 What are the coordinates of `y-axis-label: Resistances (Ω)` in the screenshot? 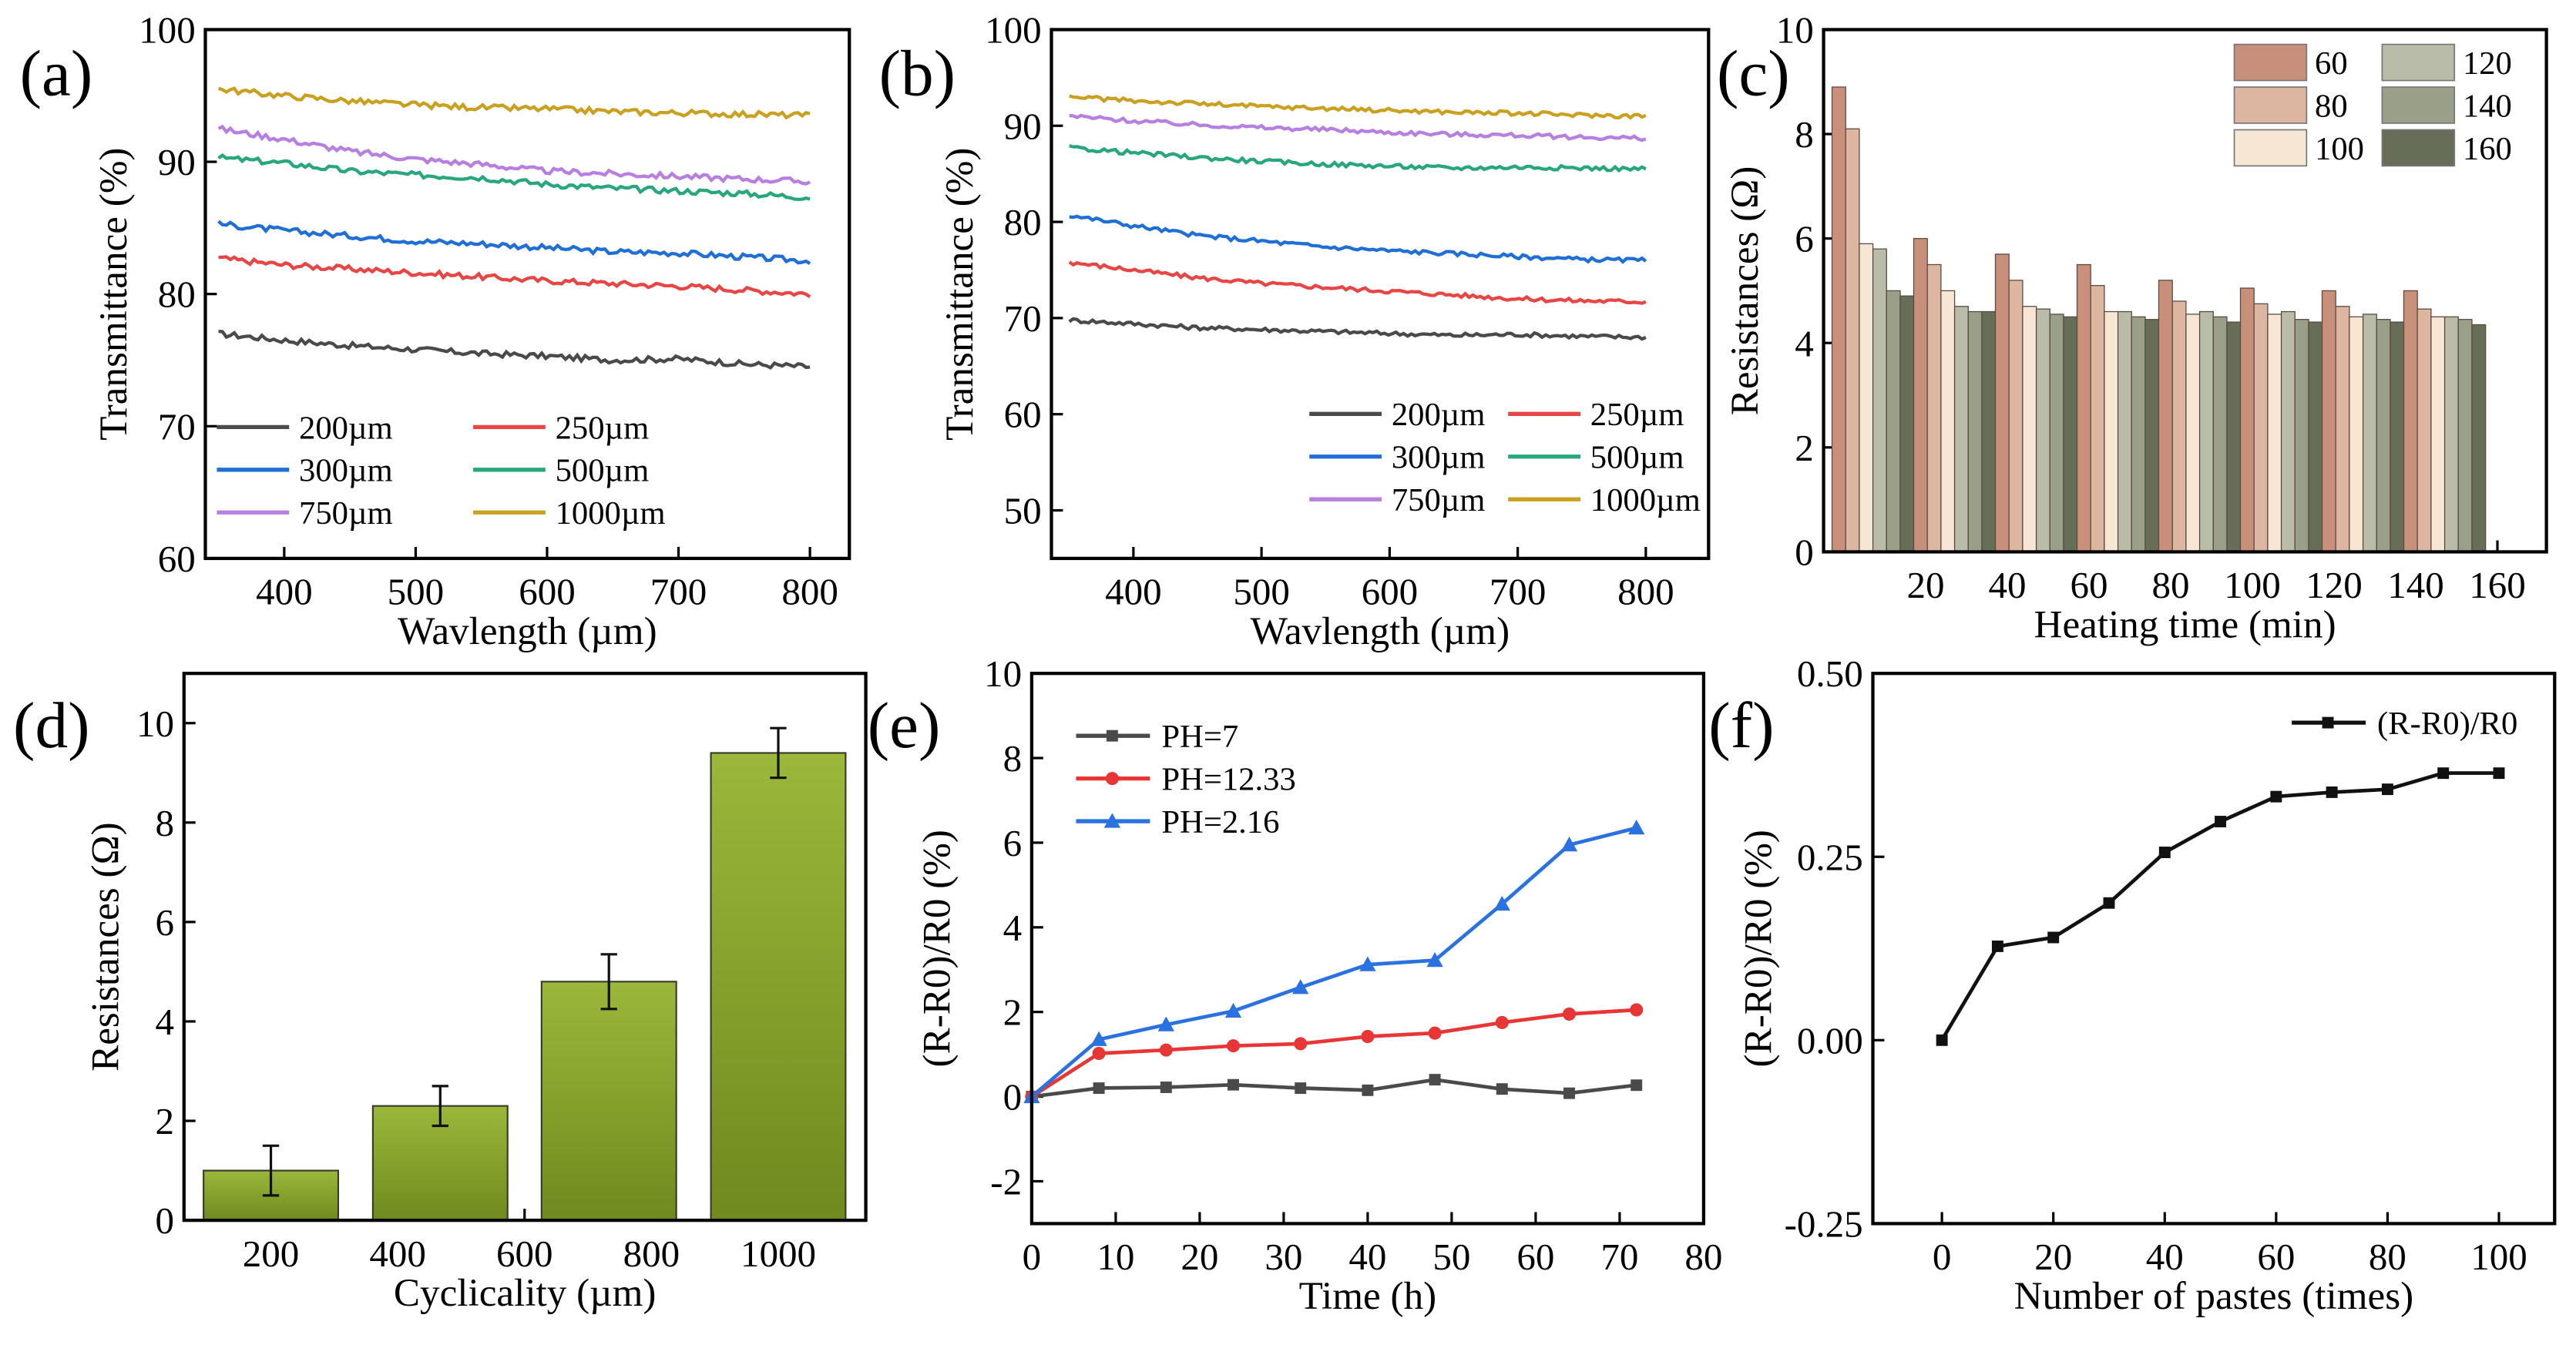 It's located at (1745, 291).